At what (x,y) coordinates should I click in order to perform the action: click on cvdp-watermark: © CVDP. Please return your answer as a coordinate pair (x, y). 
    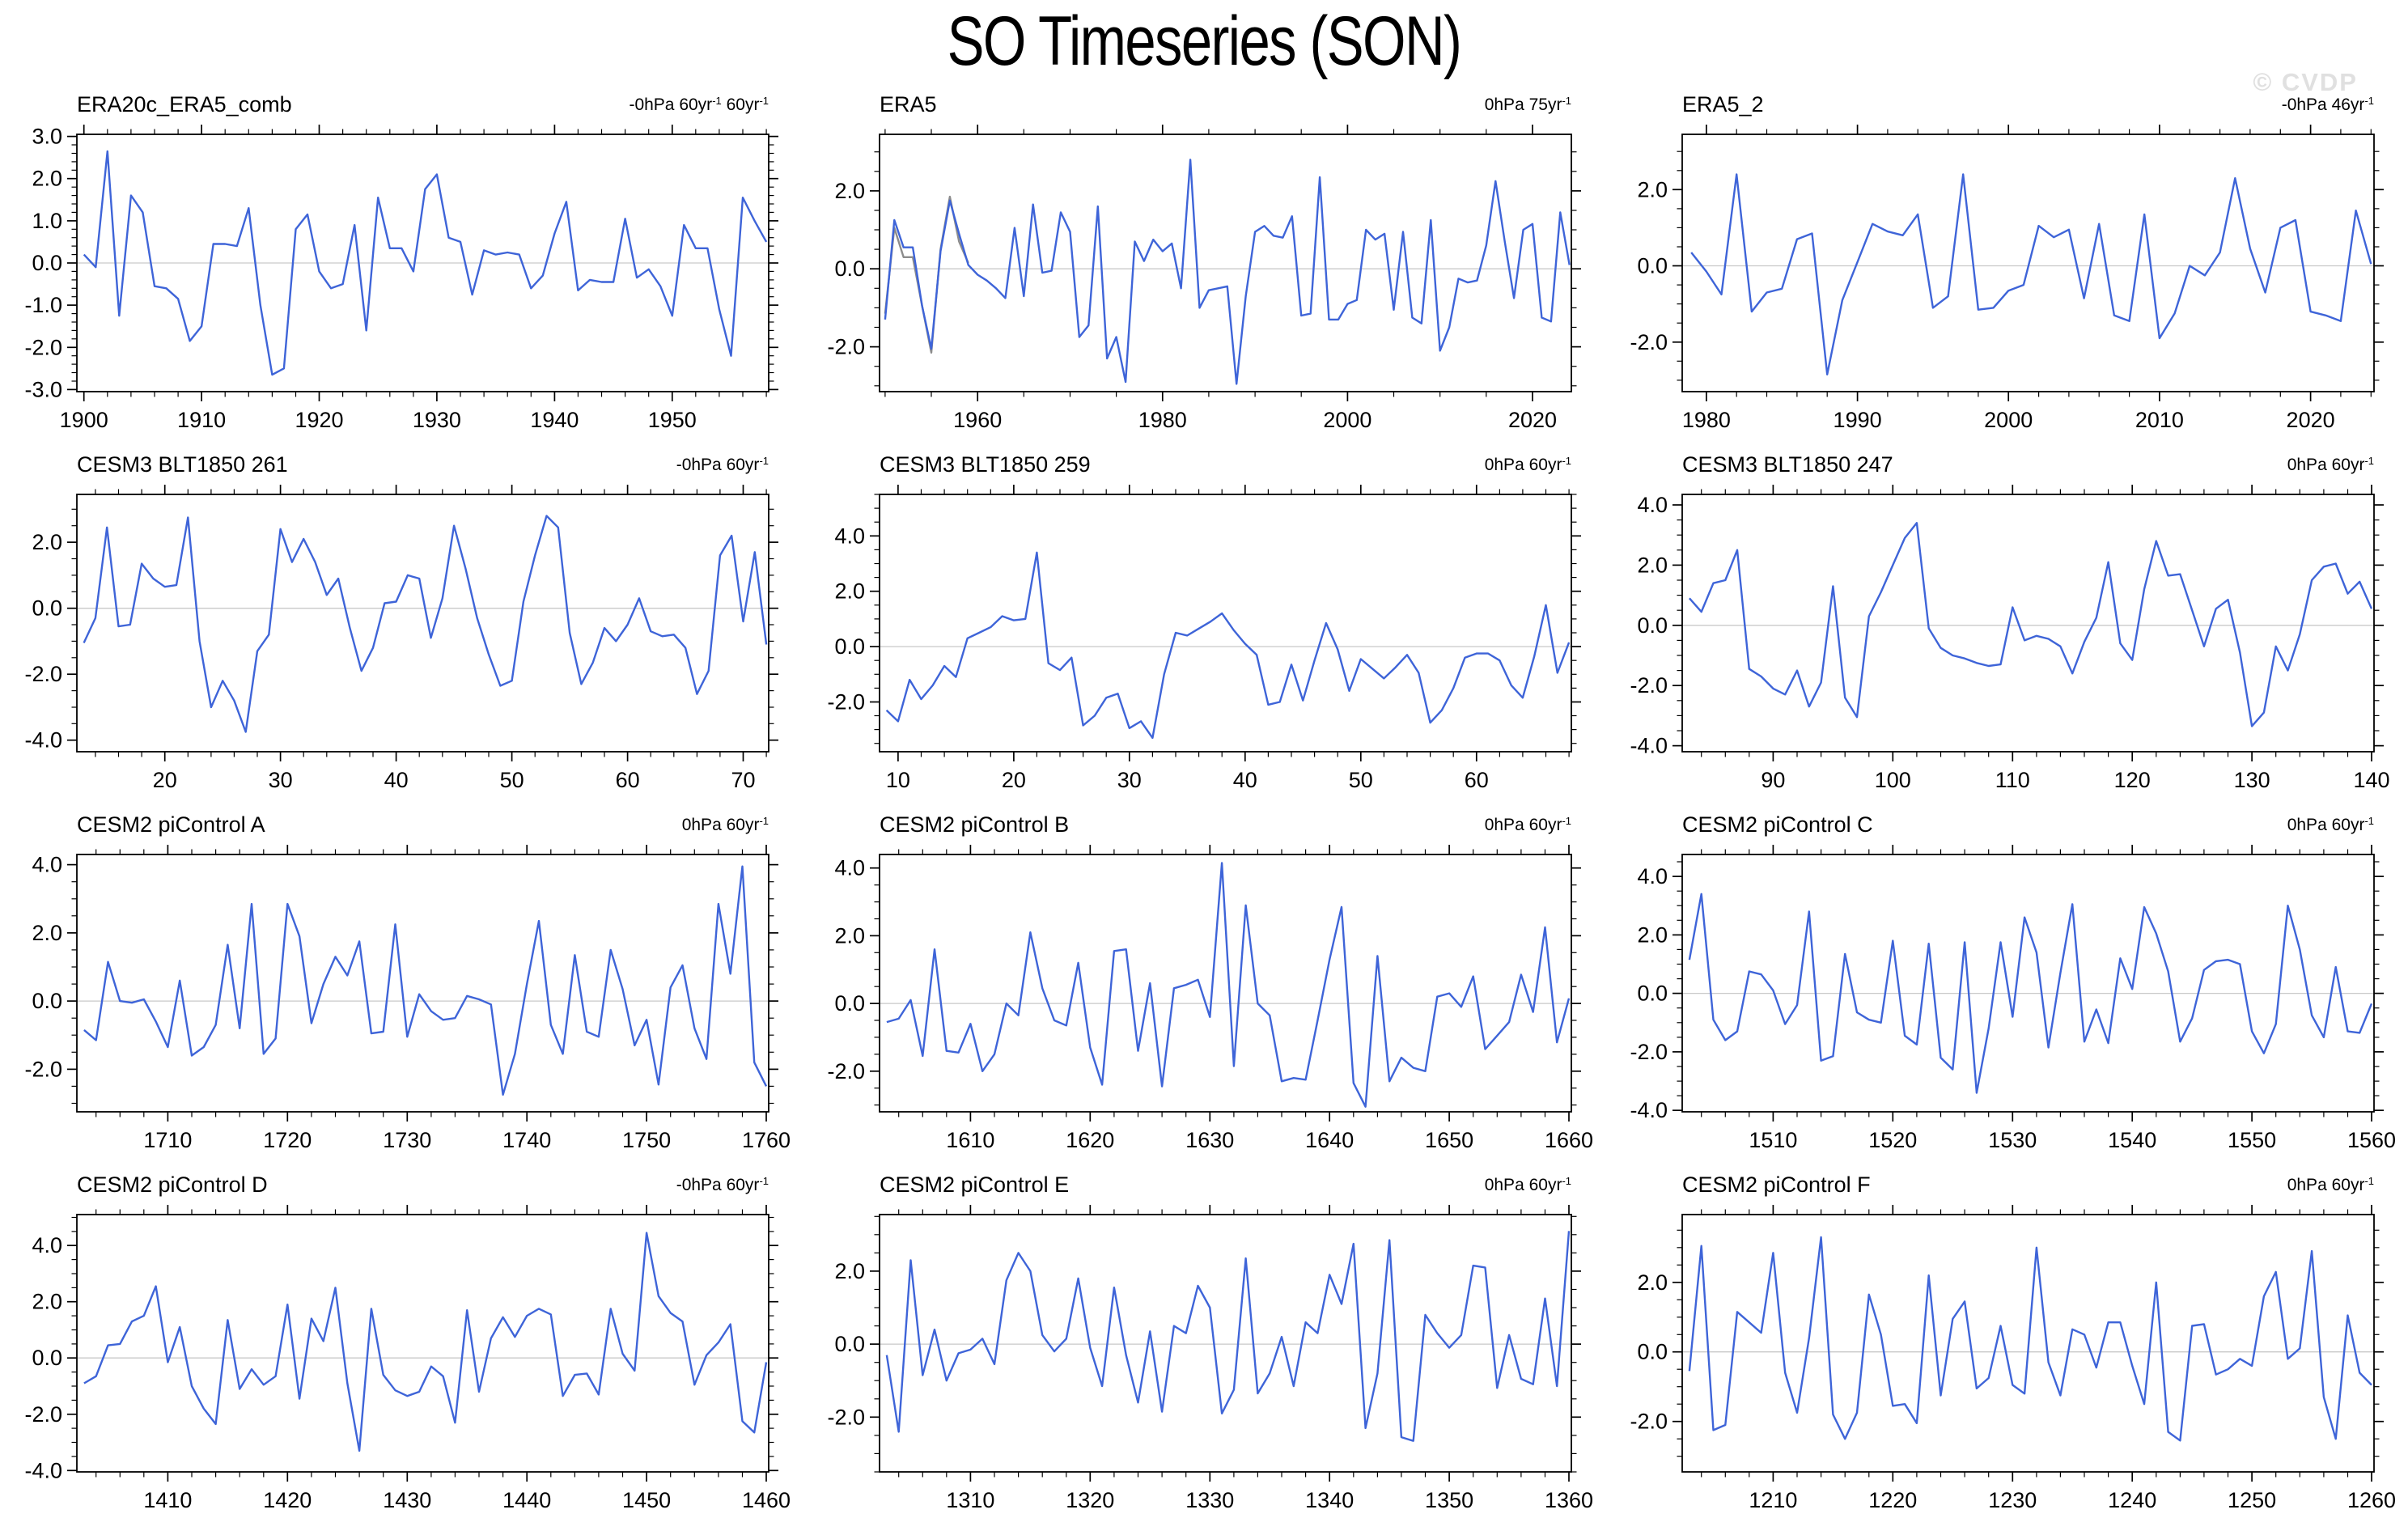
    Looking at the image, I should click on (2305, 82).